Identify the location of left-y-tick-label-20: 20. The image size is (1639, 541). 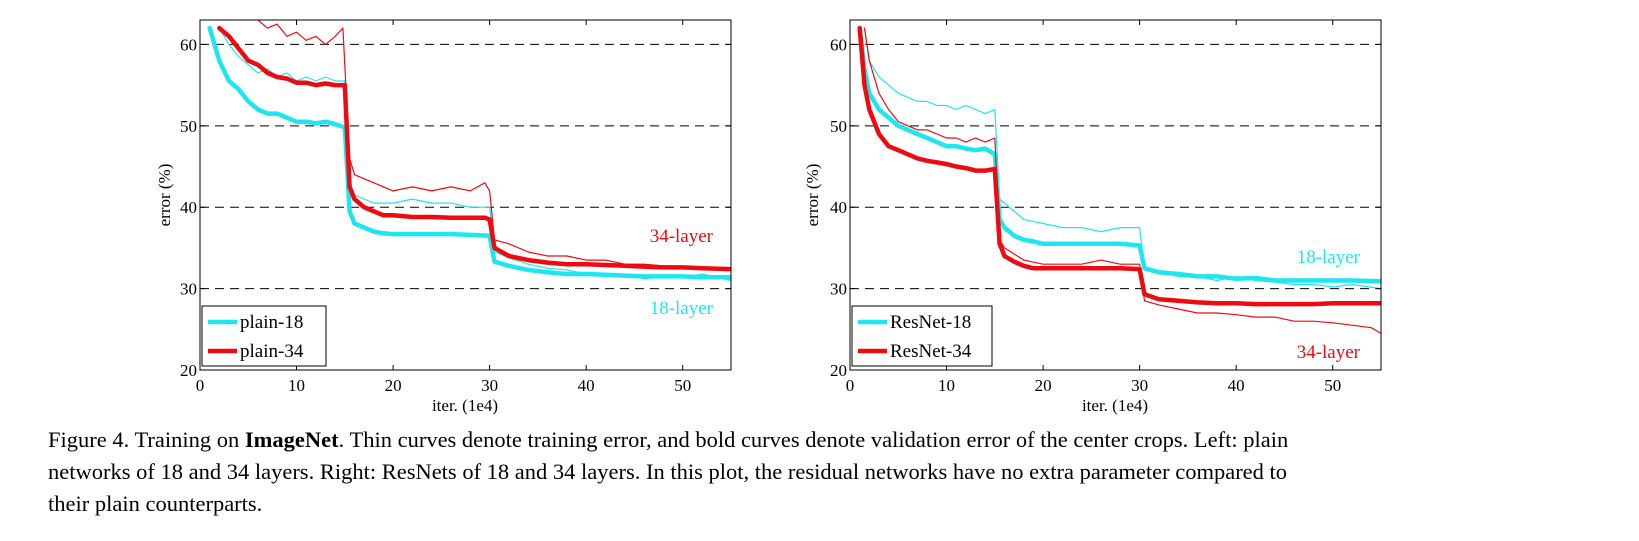
(188, 370).